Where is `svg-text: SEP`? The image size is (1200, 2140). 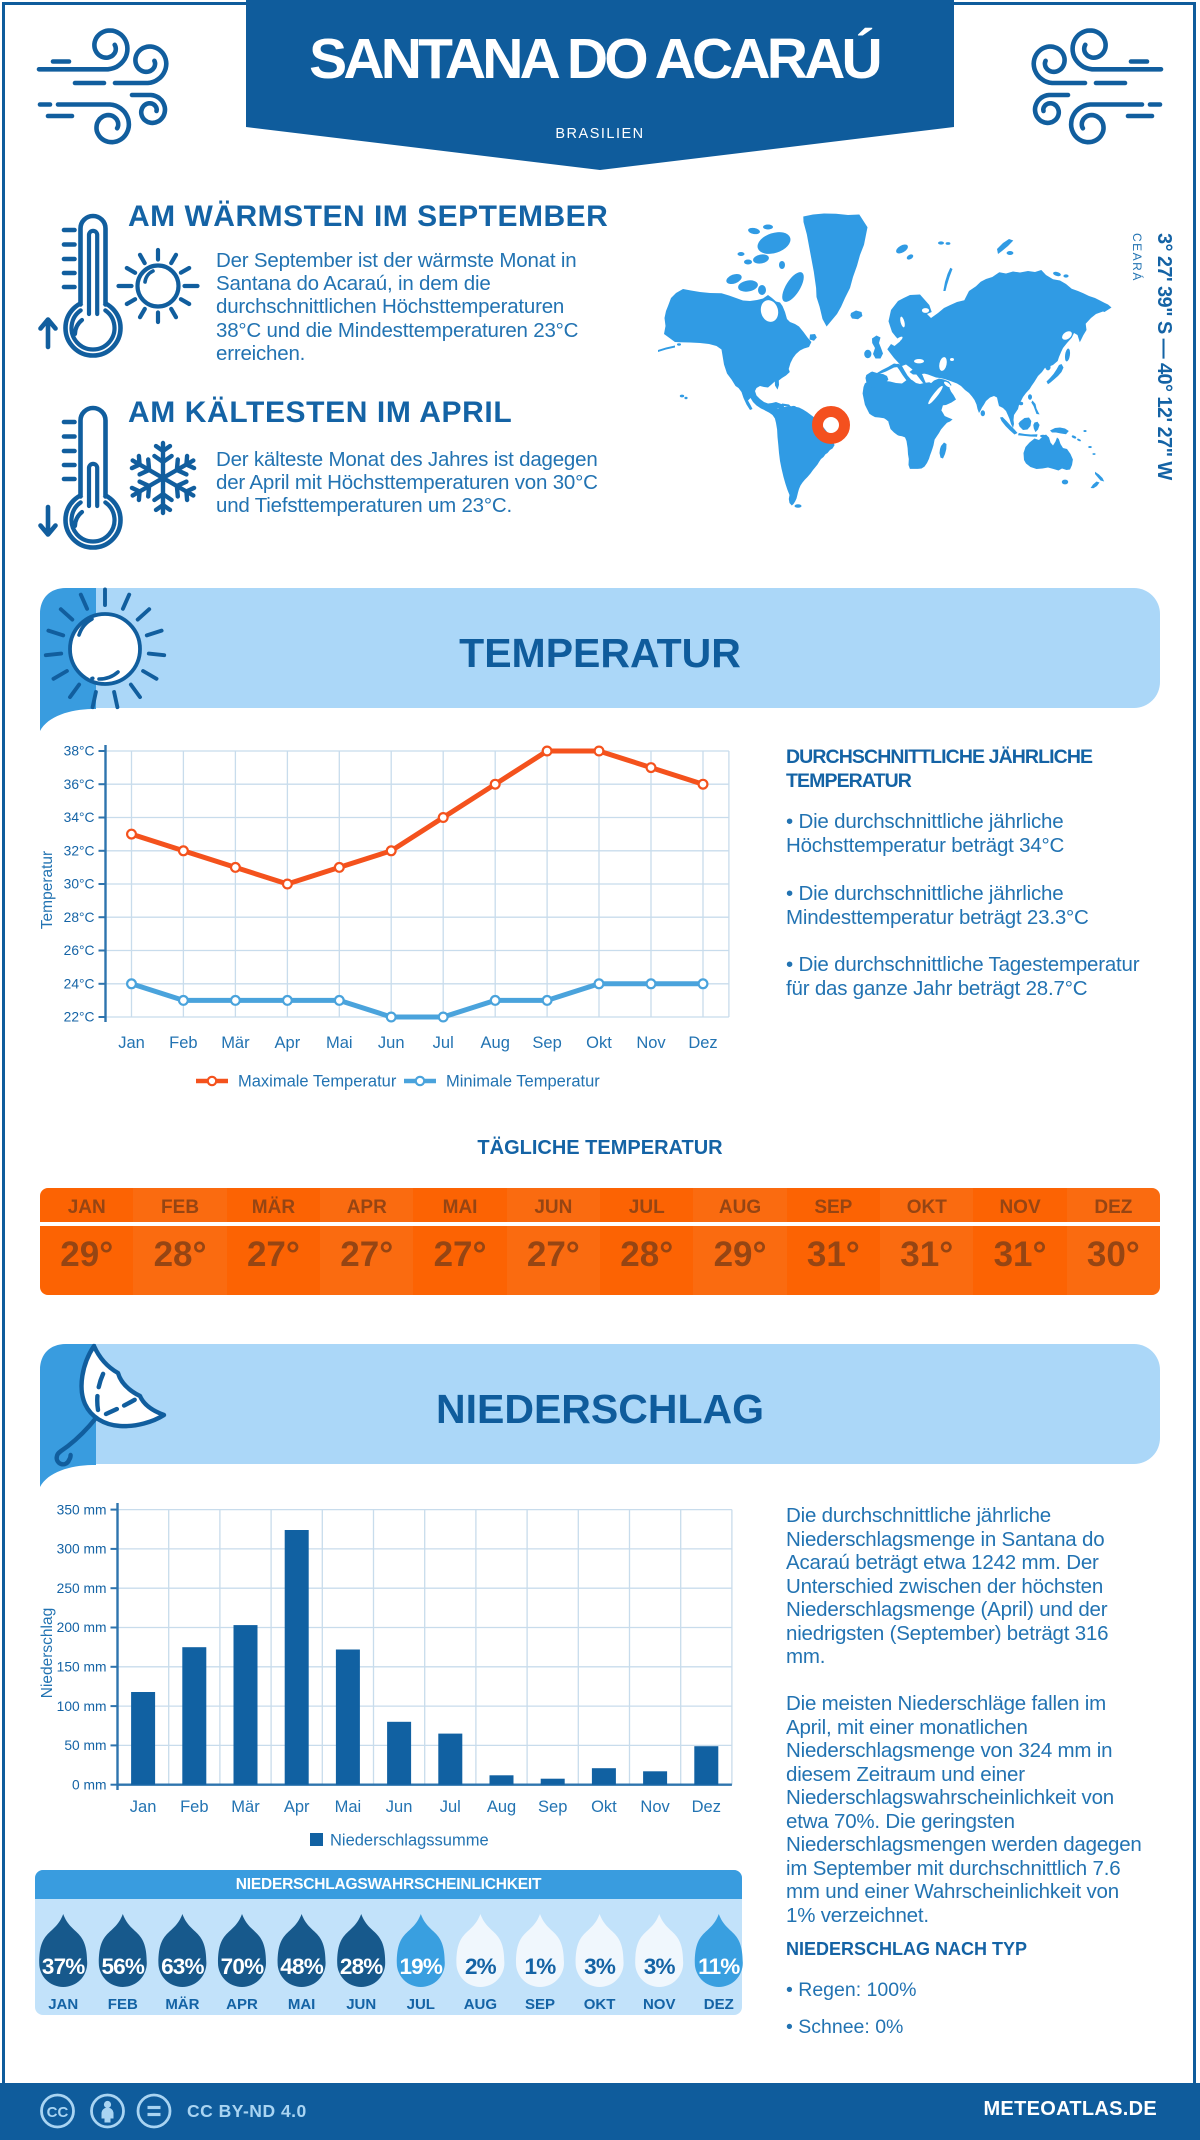 svg-text: SEP is located at coordinates (540, 2004).